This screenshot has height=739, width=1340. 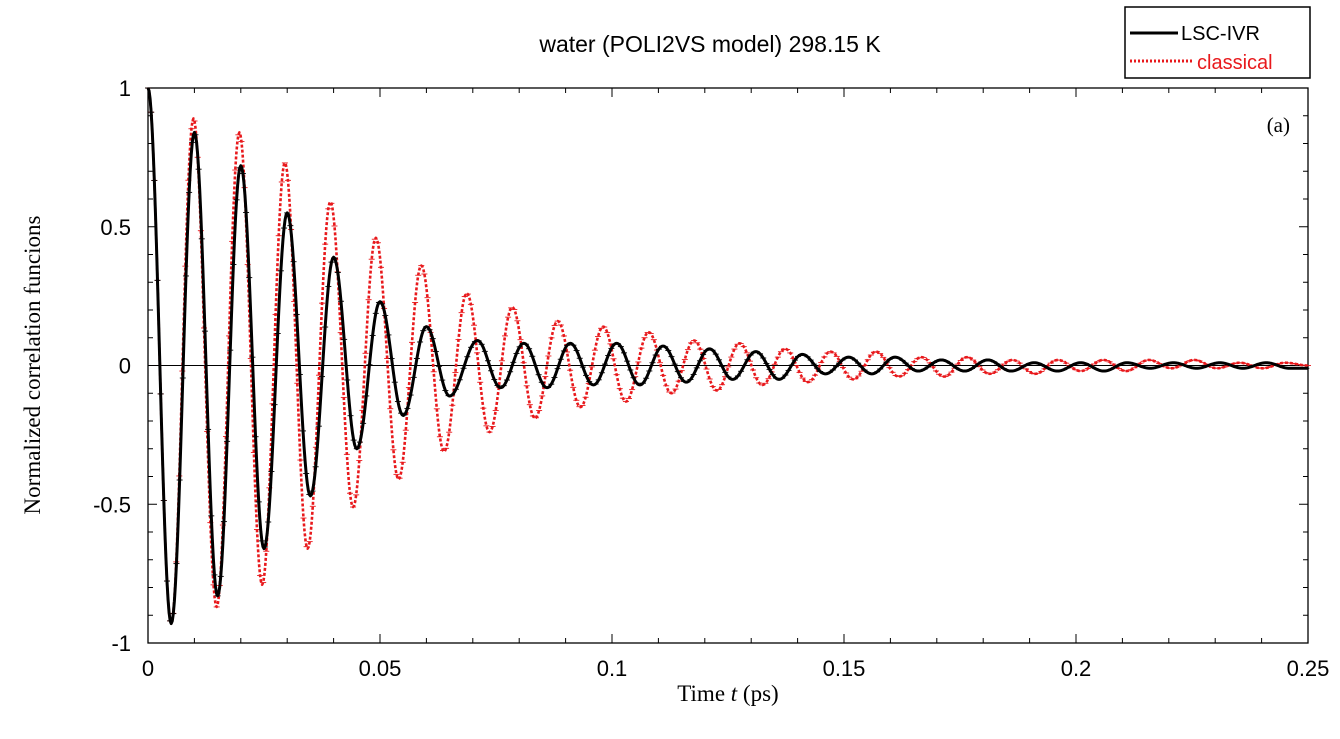 I want to click on legend-label-lsc-ivr: LSC-IVR, so click(x=1220, y=34).